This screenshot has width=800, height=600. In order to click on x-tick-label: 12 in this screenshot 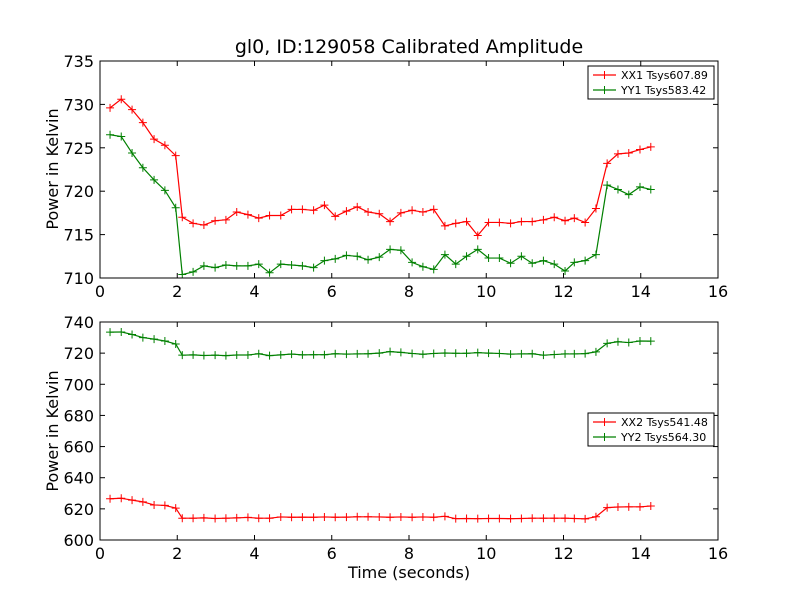, I will do `click(563, 553)`.